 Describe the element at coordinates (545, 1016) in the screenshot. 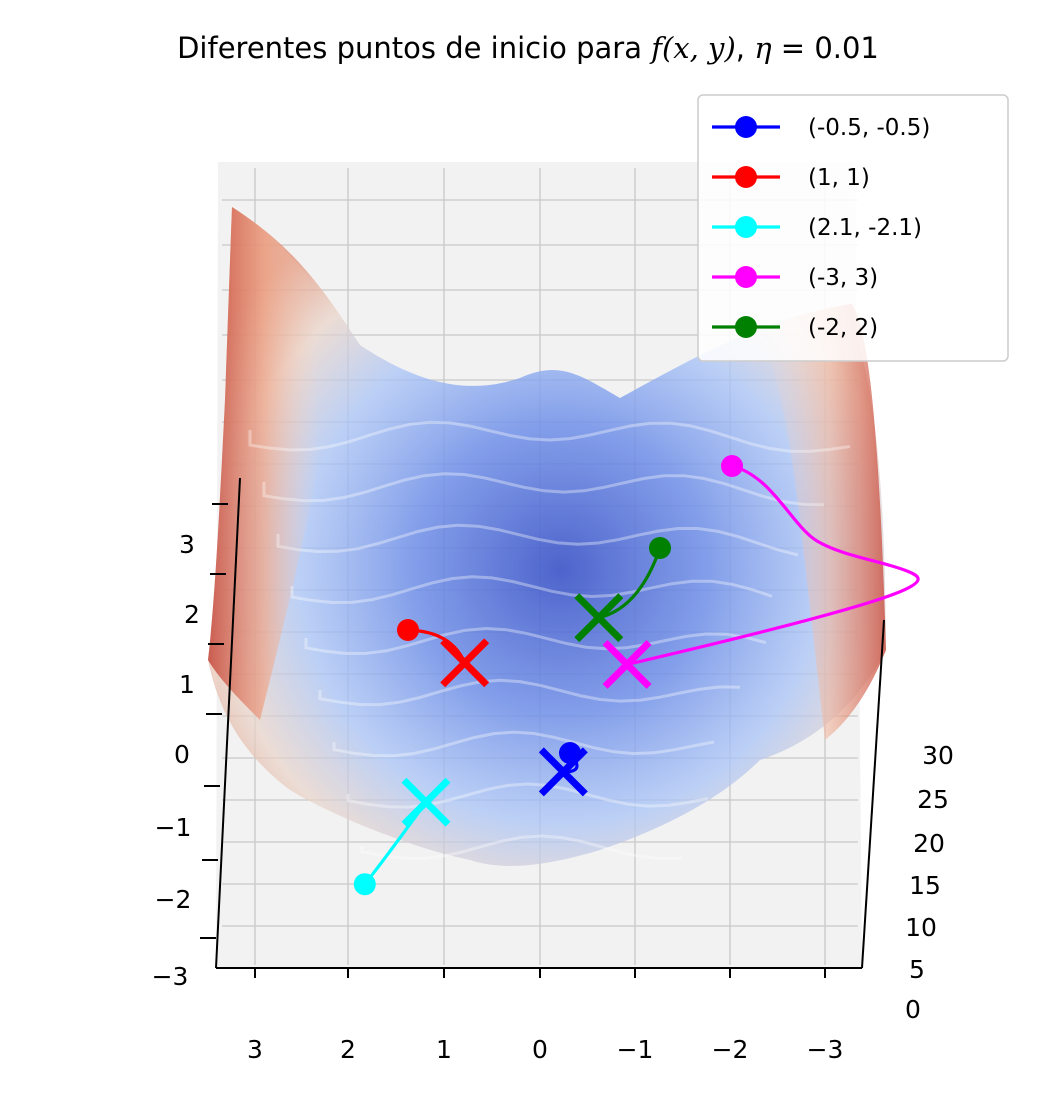

I see `x-ticks: 3 2 1 0 −1 −2 −3` at that location.